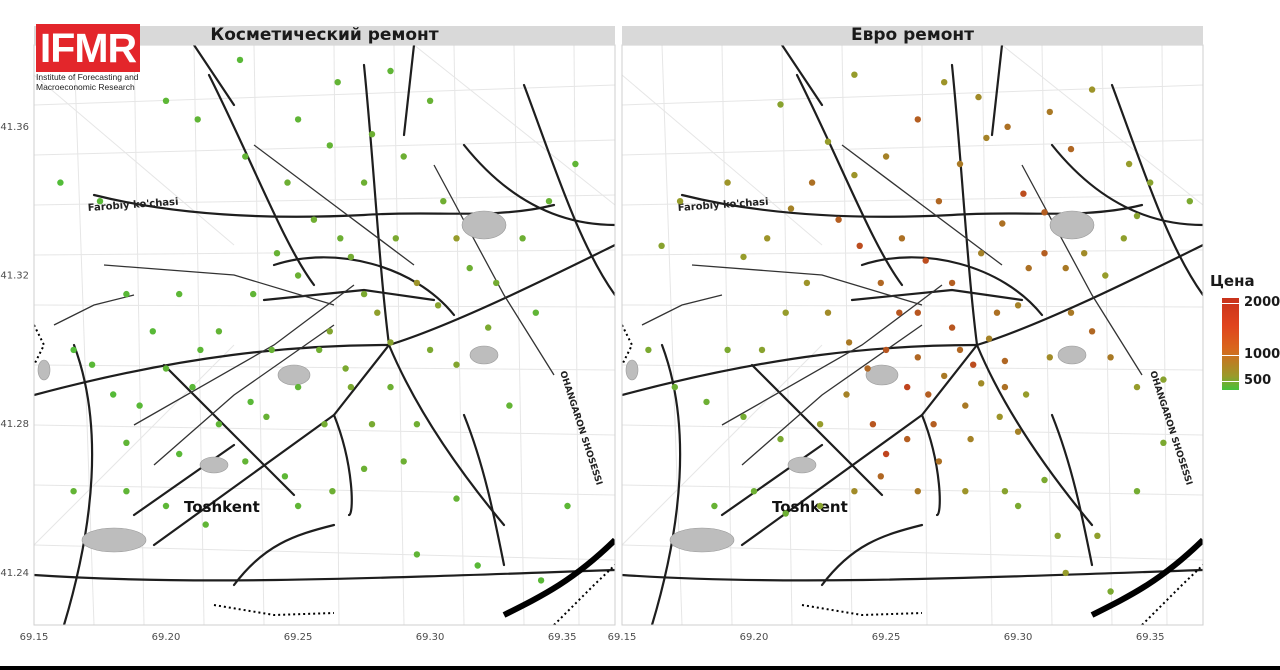  I want to click on legend-label-2000: 2000, so click(1262, 302).